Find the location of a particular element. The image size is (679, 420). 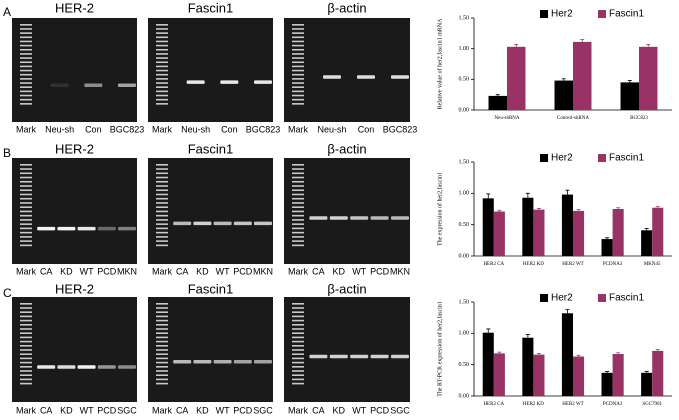

lane-label: MKN is located at coordinates (127, 271).